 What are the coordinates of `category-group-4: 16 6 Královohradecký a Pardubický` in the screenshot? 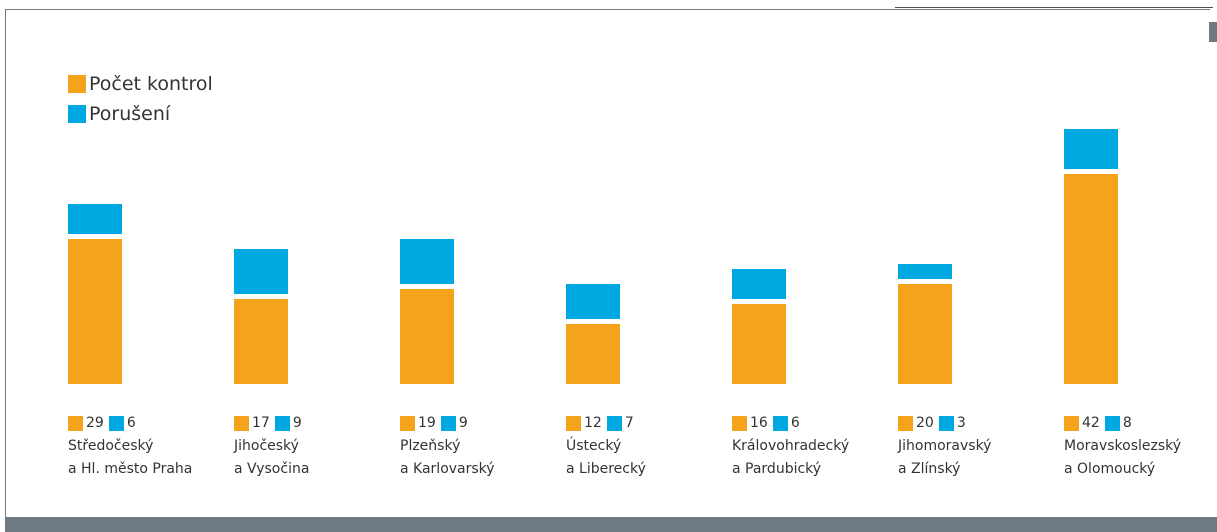 It's located at (812, 446).